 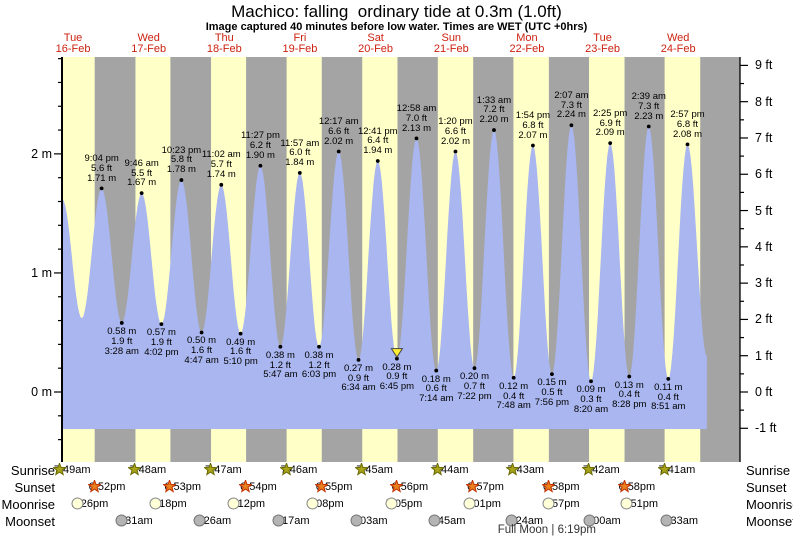 I want to click on day-date-20-Feb: 20-Feb, so click(x=376, y=49).